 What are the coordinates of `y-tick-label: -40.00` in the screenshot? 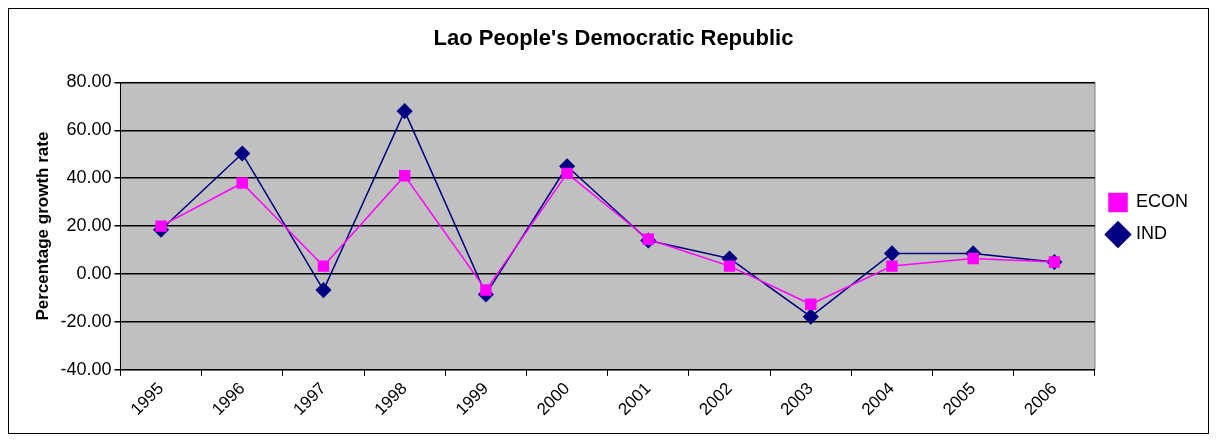 It's located at (86, 368).